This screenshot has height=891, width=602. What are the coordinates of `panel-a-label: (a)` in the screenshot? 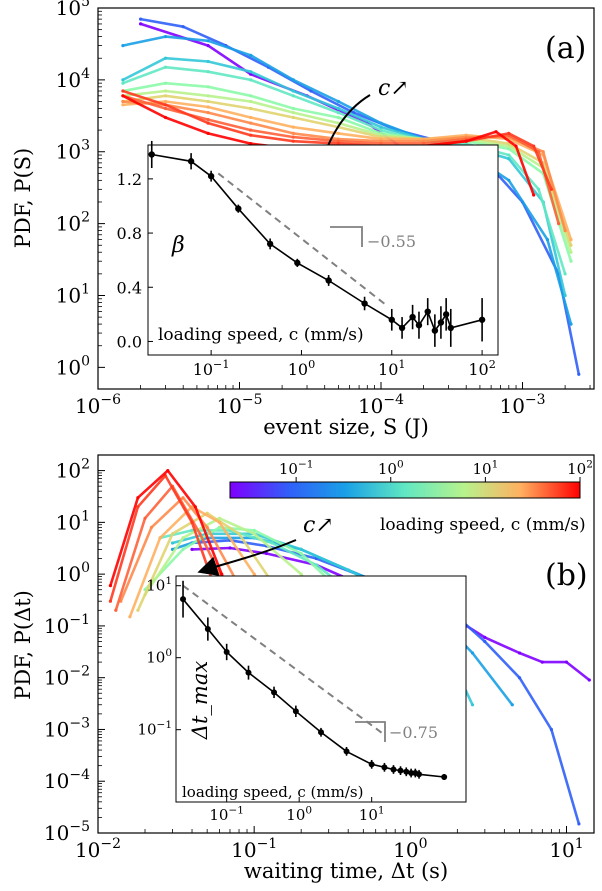 It's located at (565, 48).